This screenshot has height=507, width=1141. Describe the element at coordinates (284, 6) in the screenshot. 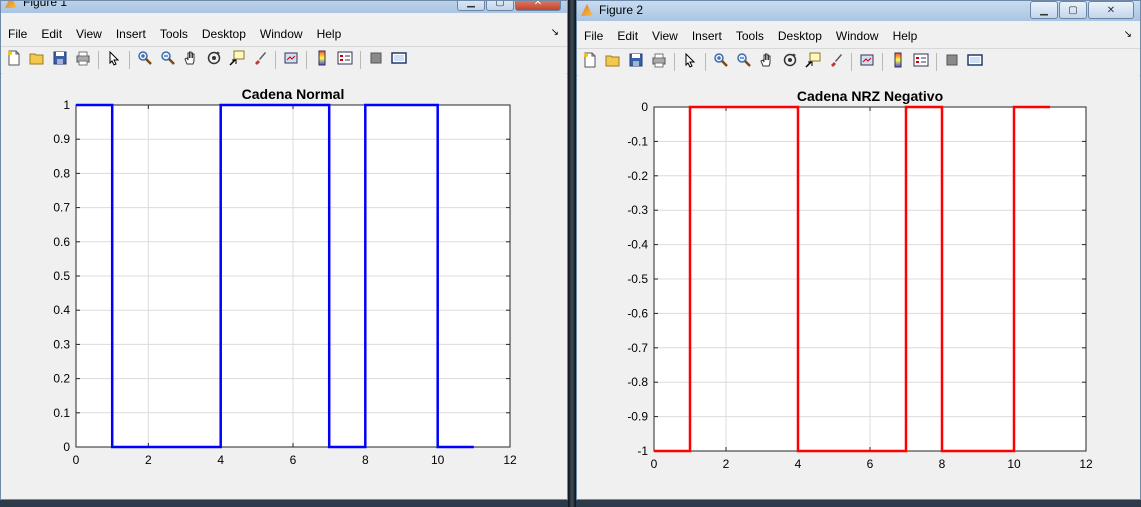

I see `title-bar: Figure 1 ▁ ▢ ✕` at that location.